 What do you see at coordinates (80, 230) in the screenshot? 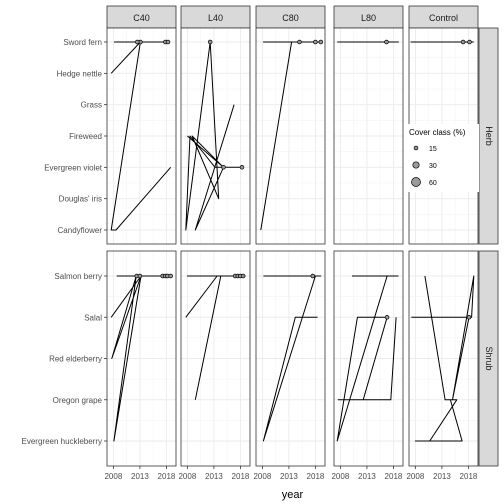
I see `y-tick-label: Candyflower` at bounding box center [80, 230].